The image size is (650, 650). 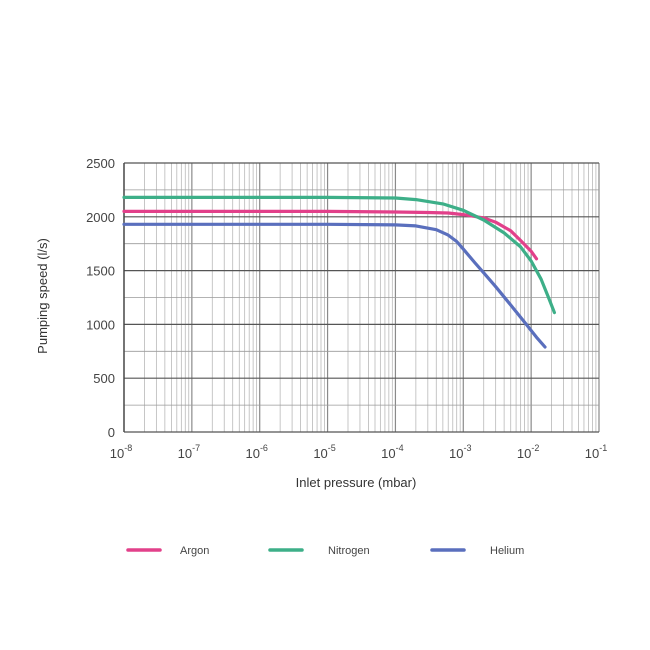 What do you see at coordinates (189, 452) in the screenshot?
I see `x-tick-label: 10⁻⁷` at bounding box center [189, 452].